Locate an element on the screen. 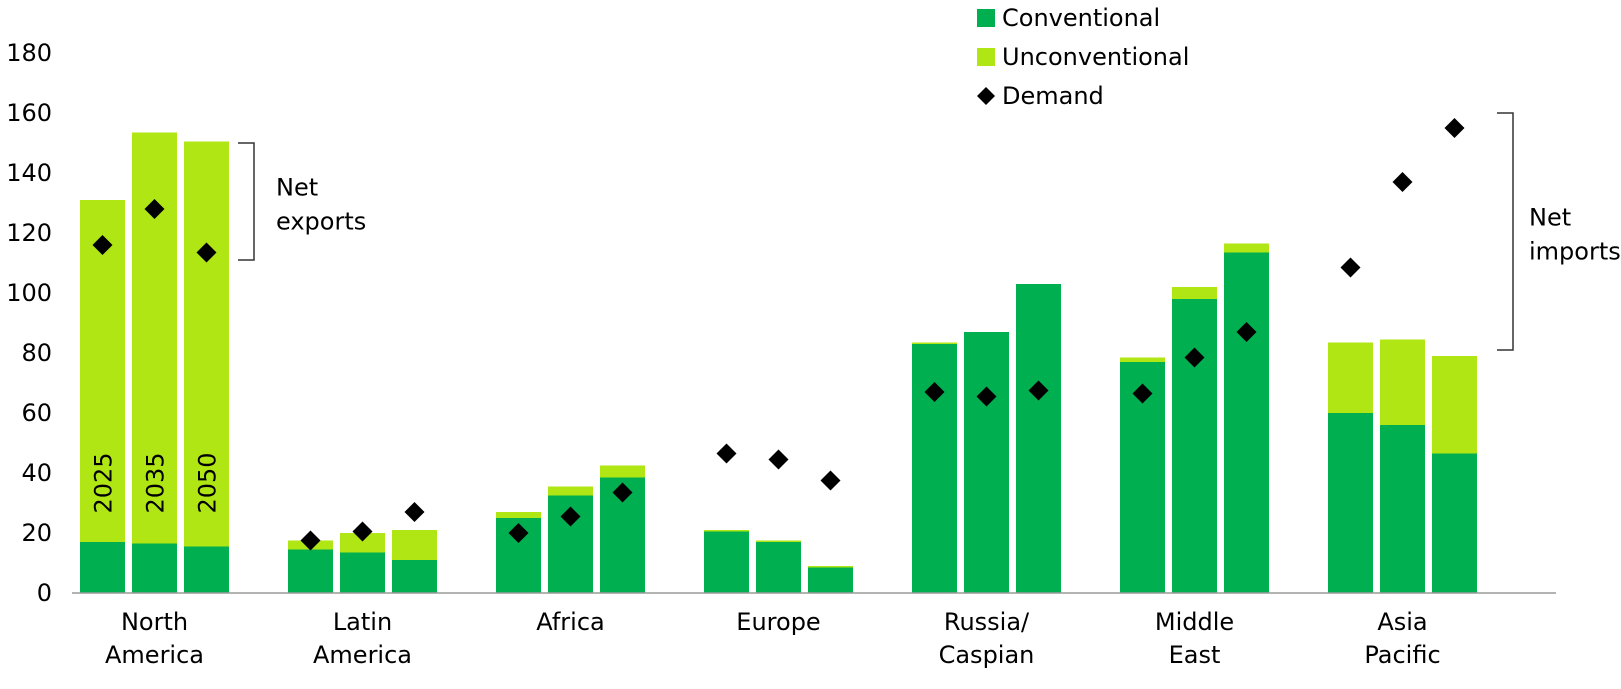 This screenshot has height=689, width=1621. y-tick-label: 0 is located at coordinates (44, 593).